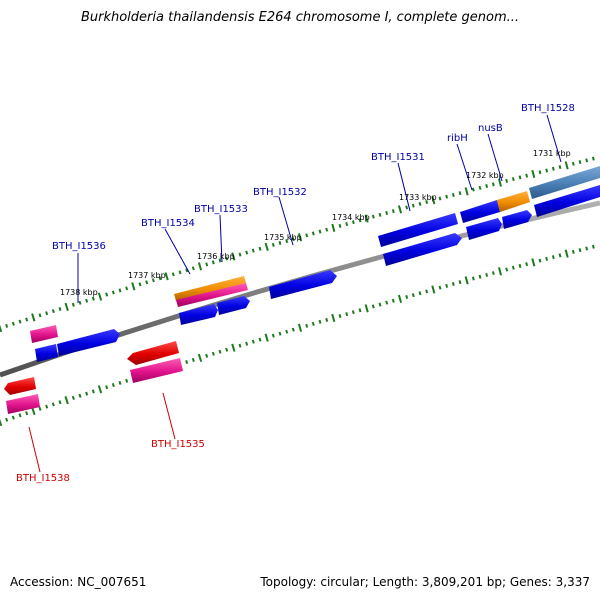 The width and height of the screenshot is (600, 600). Describe the element at coordinates (168, 223) in the screenshot. I see `gene-label-bth-i1534: BTH_I1534` at that location.